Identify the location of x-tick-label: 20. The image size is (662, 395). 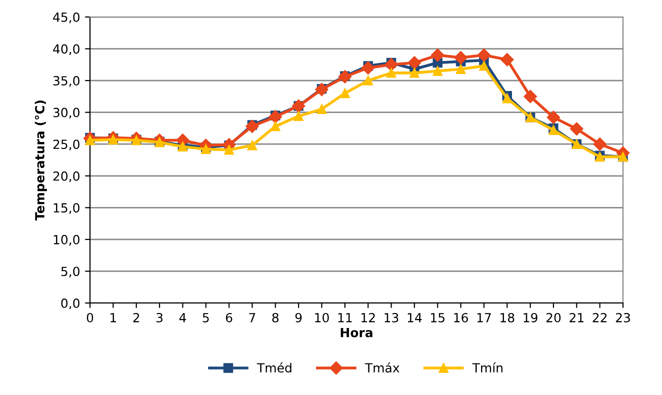
(553, 317).